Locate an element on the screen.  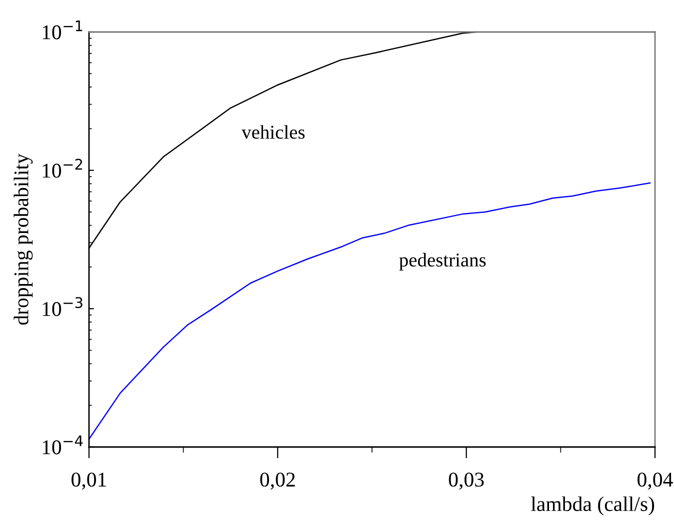
x-axis-title: lambda (call/s) is located at coordinates (592, 506).